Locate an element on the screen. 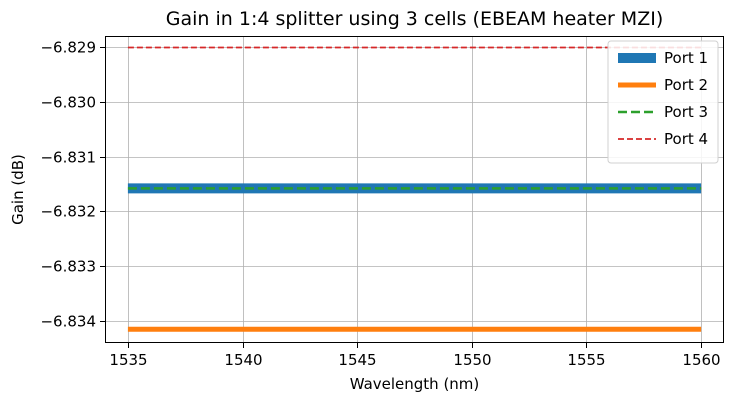  x-tick-label: 1540 is located at coordinates (243, 360).